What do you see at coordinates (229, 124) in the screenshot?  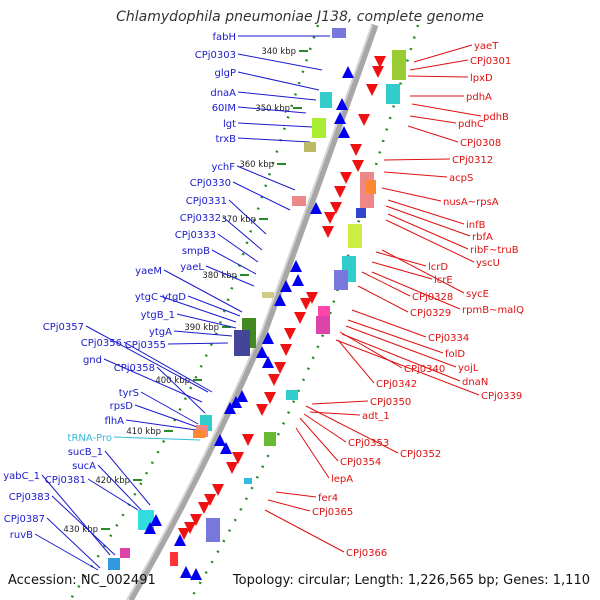 I see `forward-gene-label: lgt` at bounding box center [229, 124].